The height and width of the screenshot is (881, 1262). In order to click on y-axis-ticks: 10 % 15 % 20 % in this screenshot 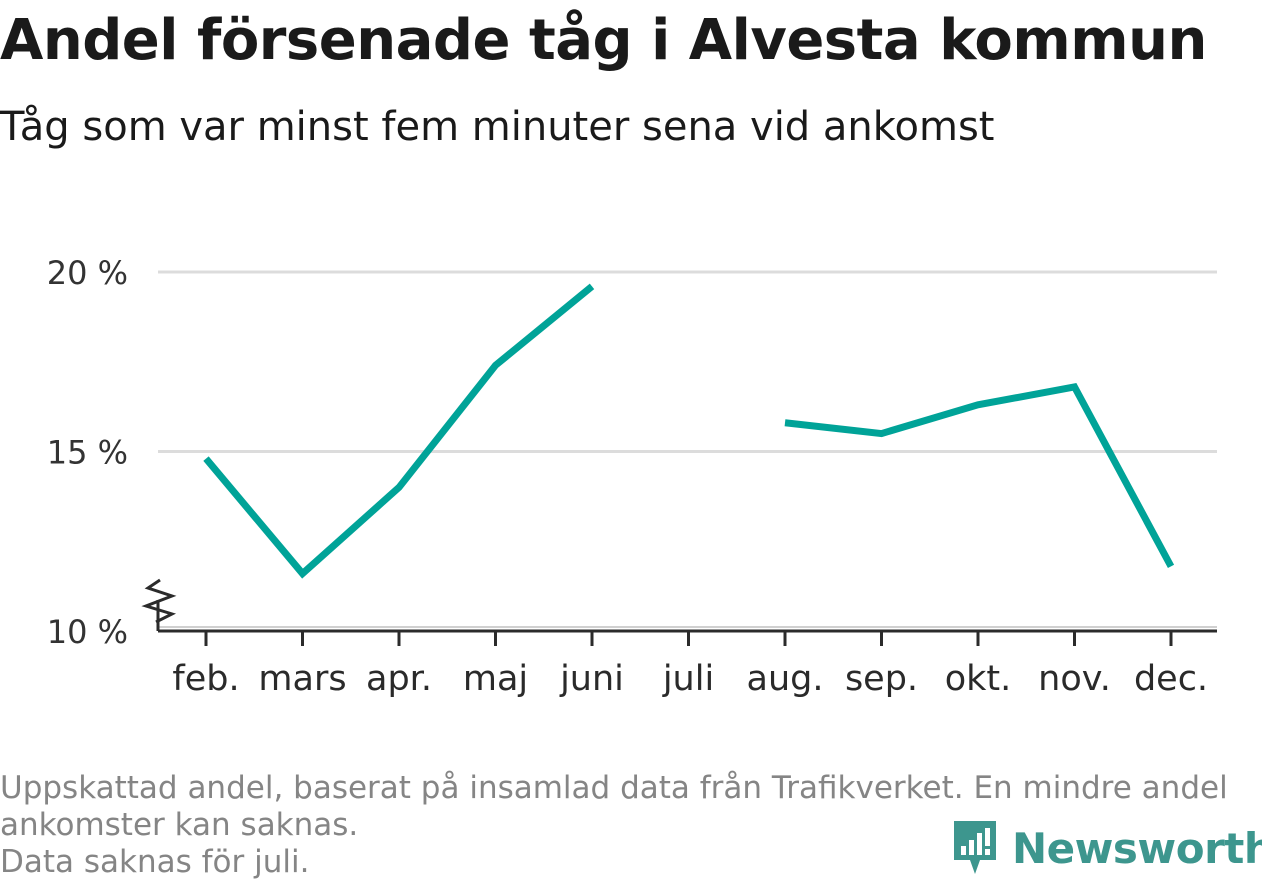, I will do `click(87, 452)`.